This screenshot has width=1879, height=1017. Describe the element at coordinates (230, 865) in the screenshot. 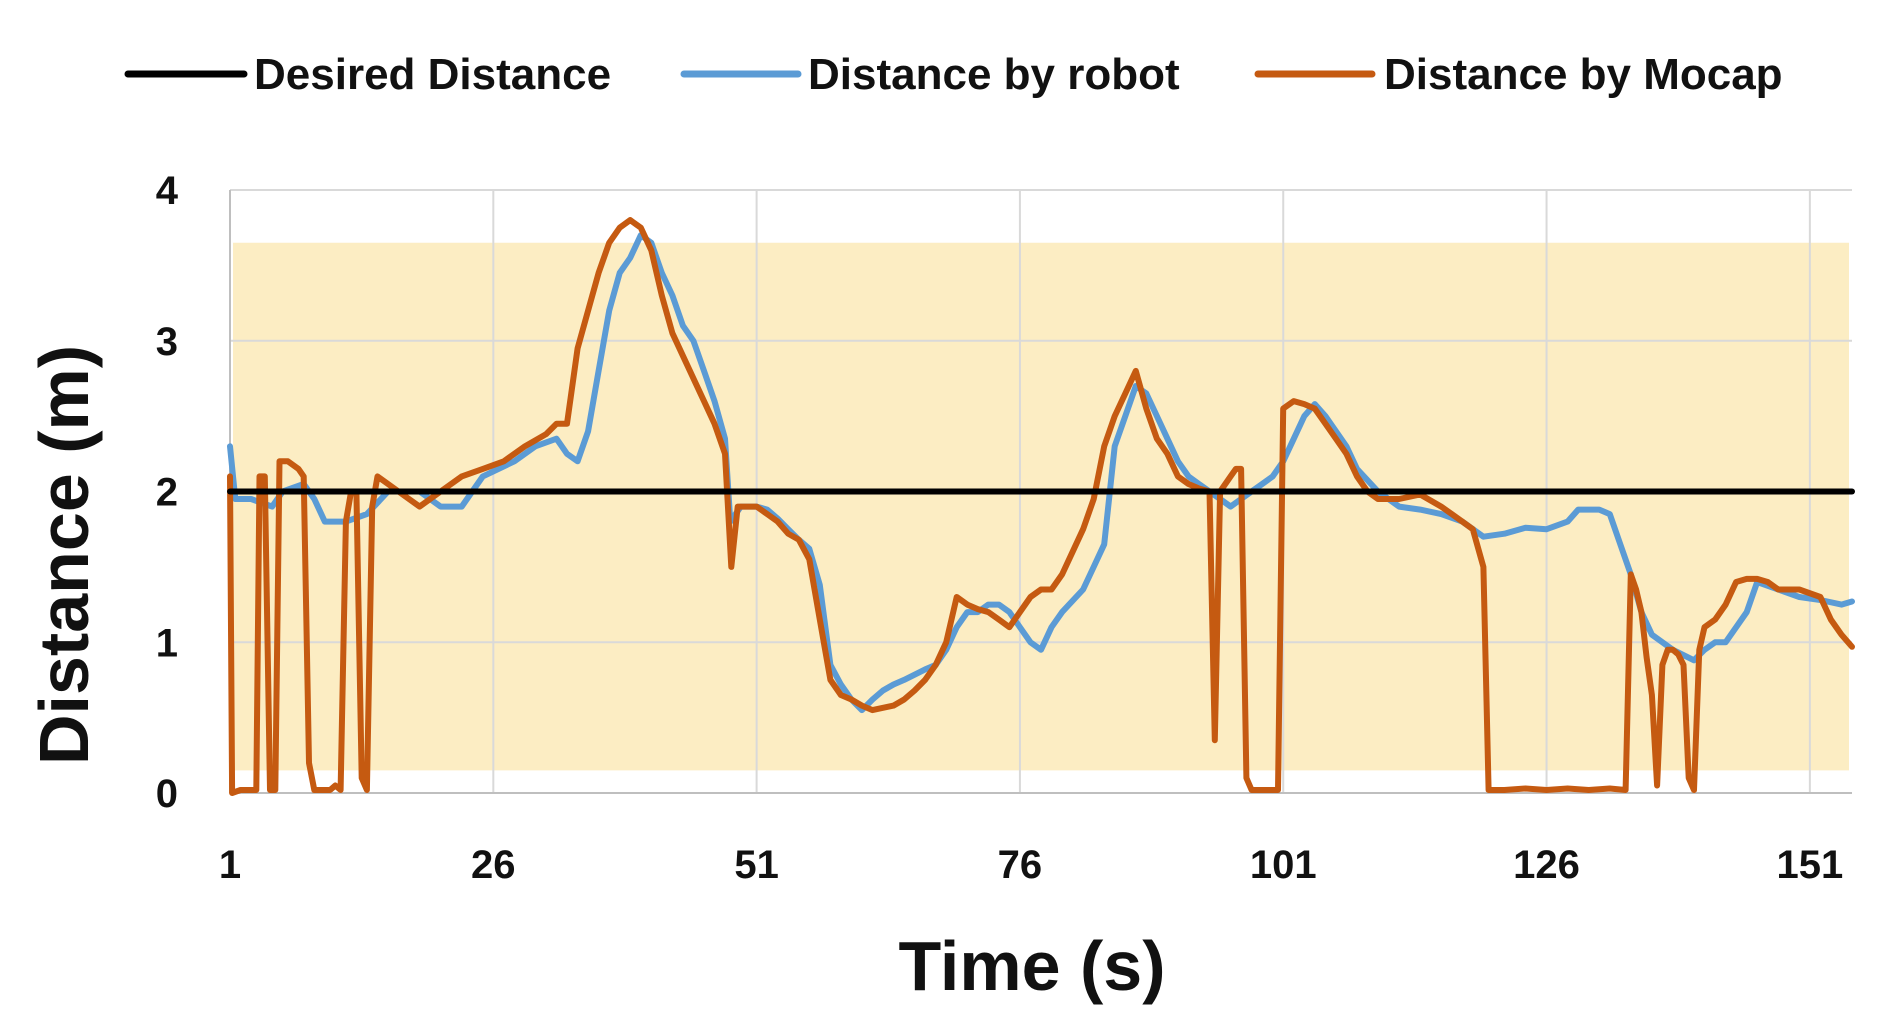

I see `x-tick-label: 1` at that location.